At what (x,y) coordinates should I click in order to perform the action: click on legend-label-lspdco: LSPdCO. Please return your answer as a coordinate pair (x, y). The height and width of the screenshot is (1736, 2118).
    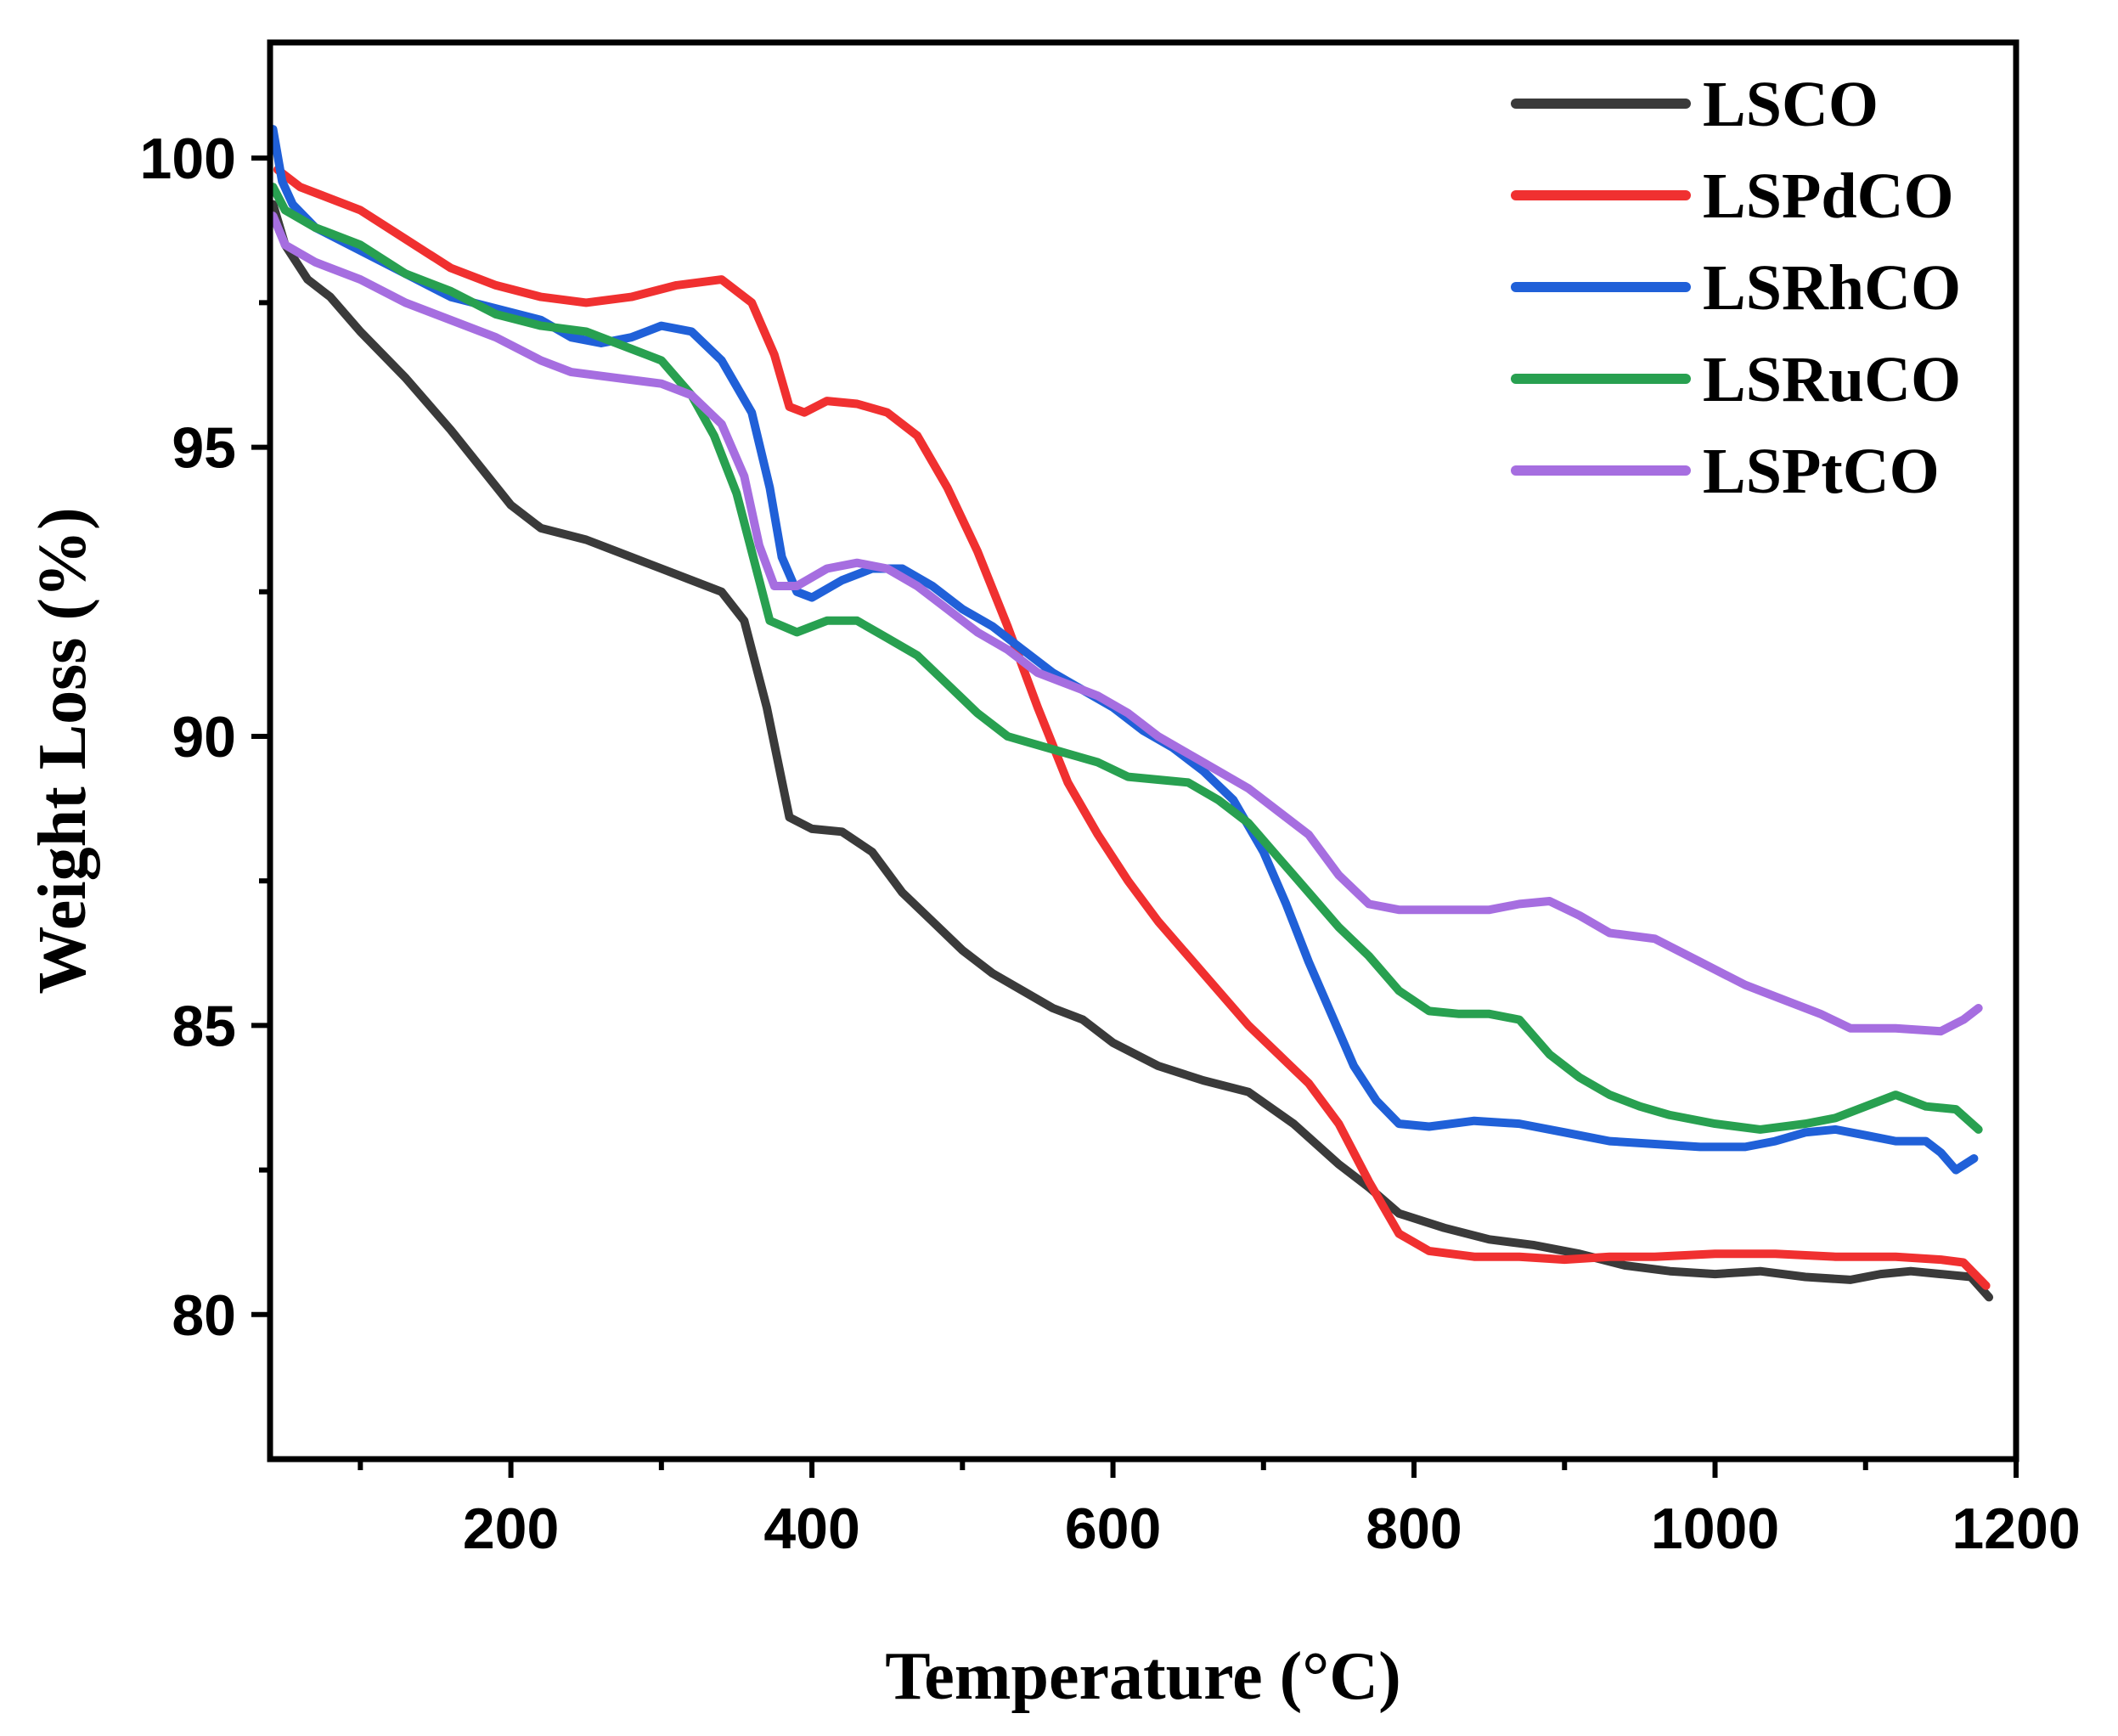
    Looking at the image, I should click on (1828, 196).